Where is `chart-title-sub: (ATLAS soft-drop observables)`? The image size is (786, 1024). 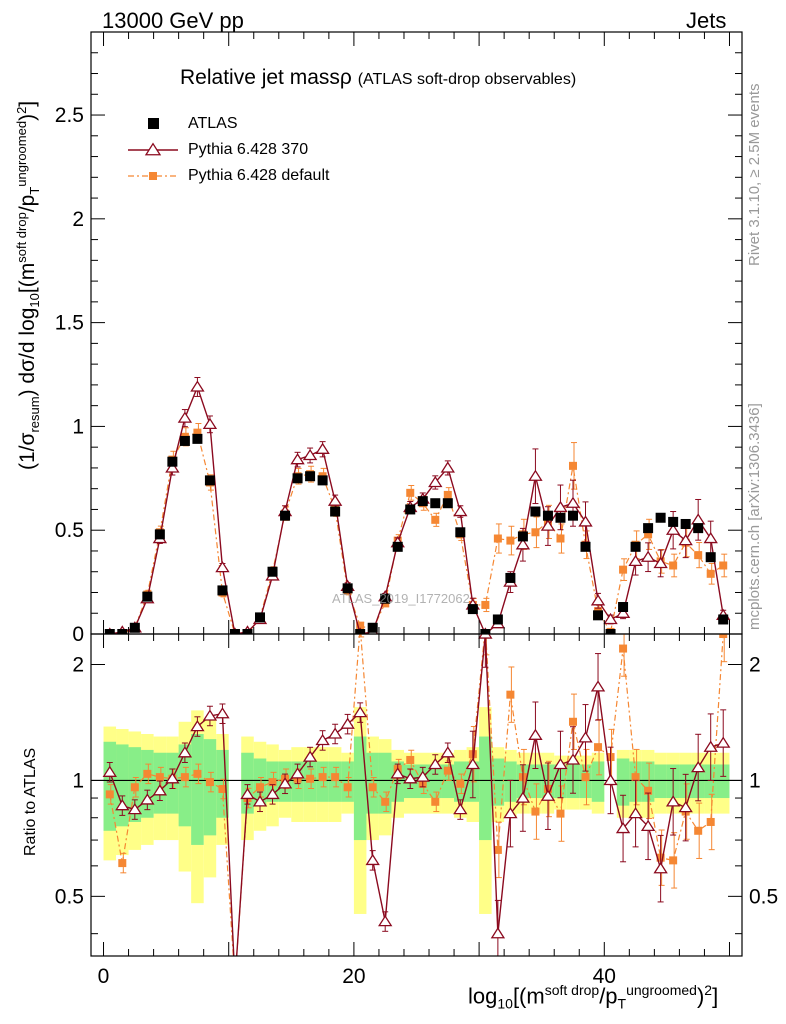 chart-title-sub: (ATLAS soft-drop observables) is located at coordinates (467, 79).